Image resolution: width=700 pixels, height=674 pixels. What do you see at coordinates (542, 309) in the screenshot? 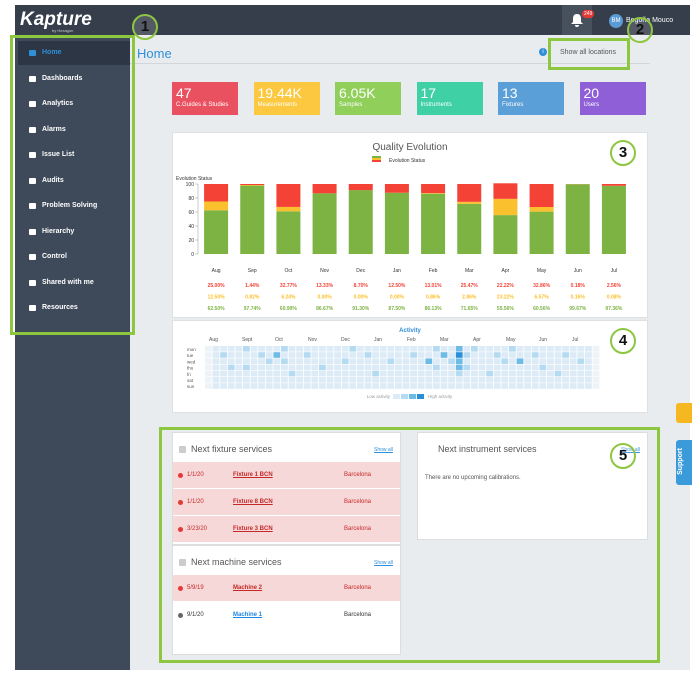
I see `value-label: 60.56%` at bounding box center [542, 309].